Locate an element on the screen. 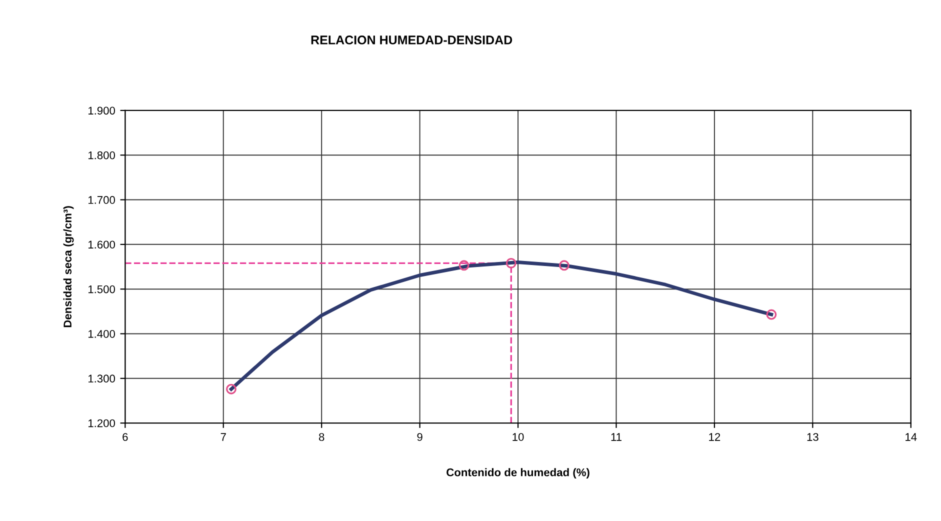  y-tick-label: 1.500 is located at coordinates (101, 289).